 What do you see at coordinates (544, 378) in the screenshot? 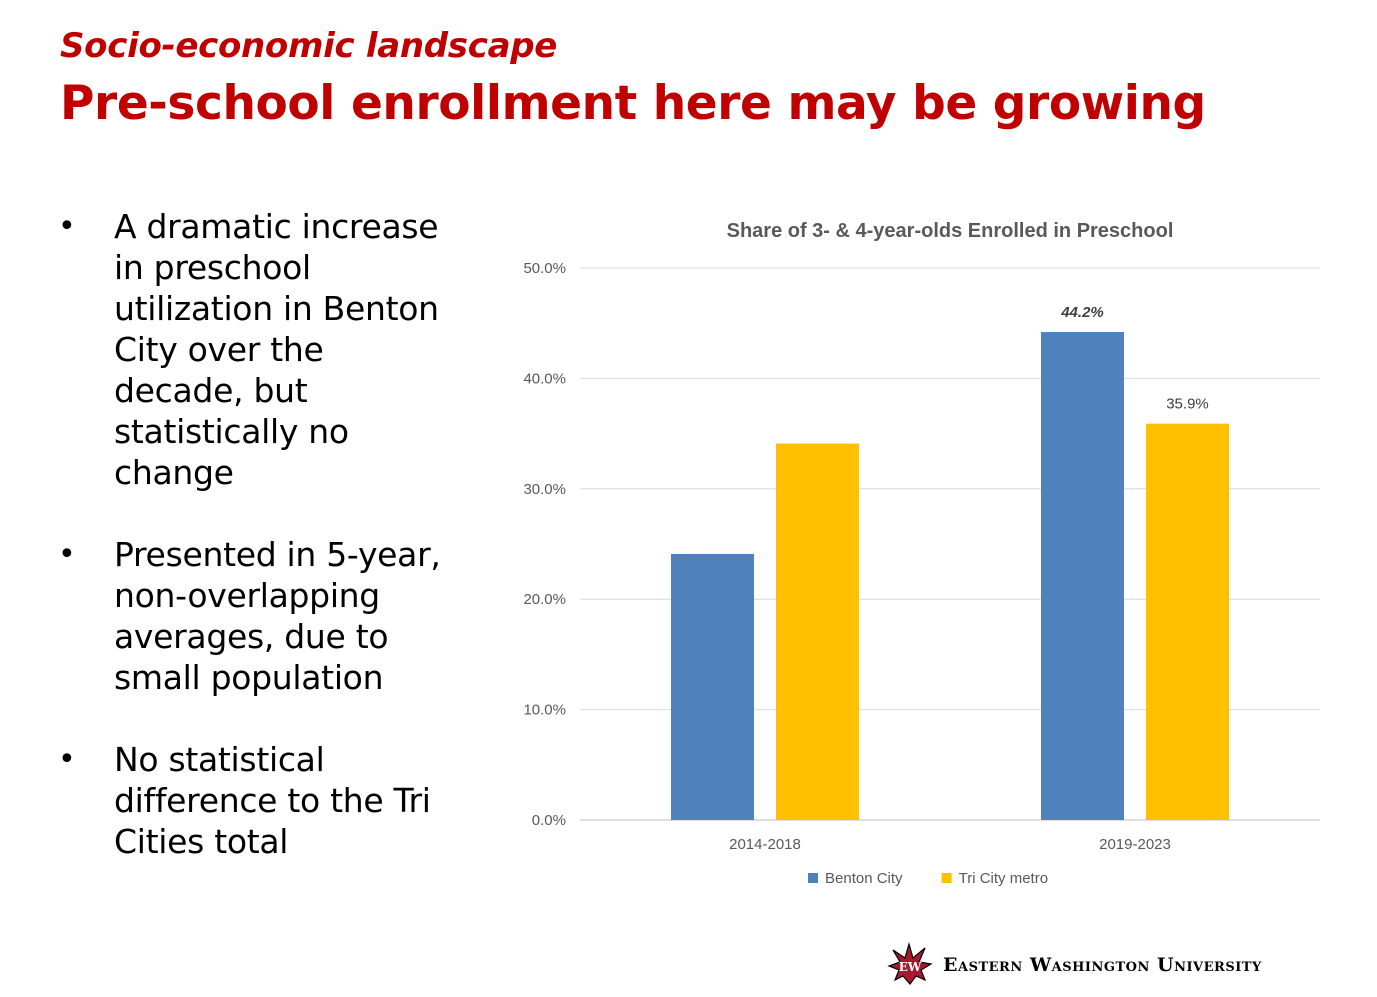
I see `y-tick-label: 40.0%` at bounding box center [544, 378].